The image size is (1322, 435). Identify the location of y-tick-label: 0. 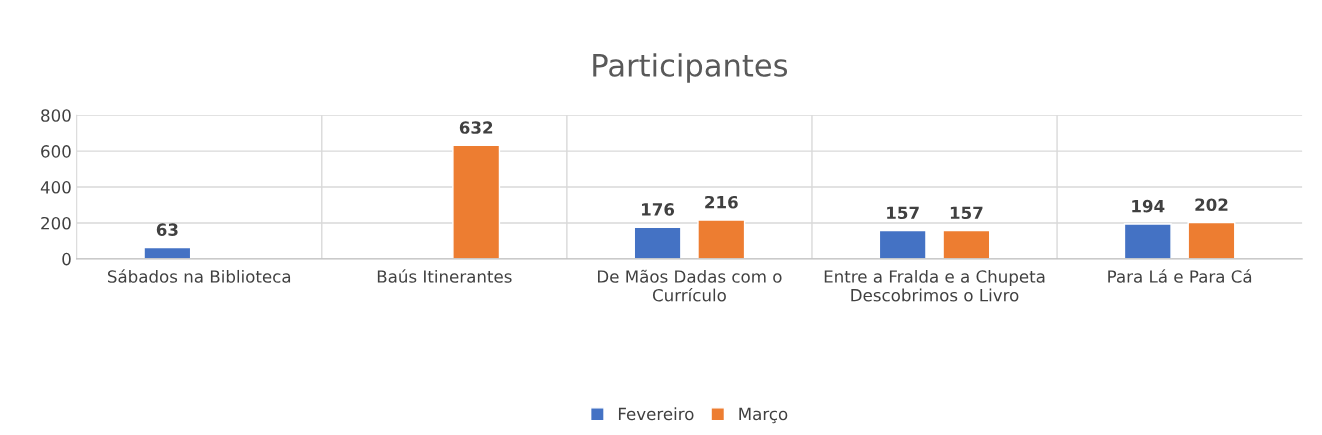
(66, 259).